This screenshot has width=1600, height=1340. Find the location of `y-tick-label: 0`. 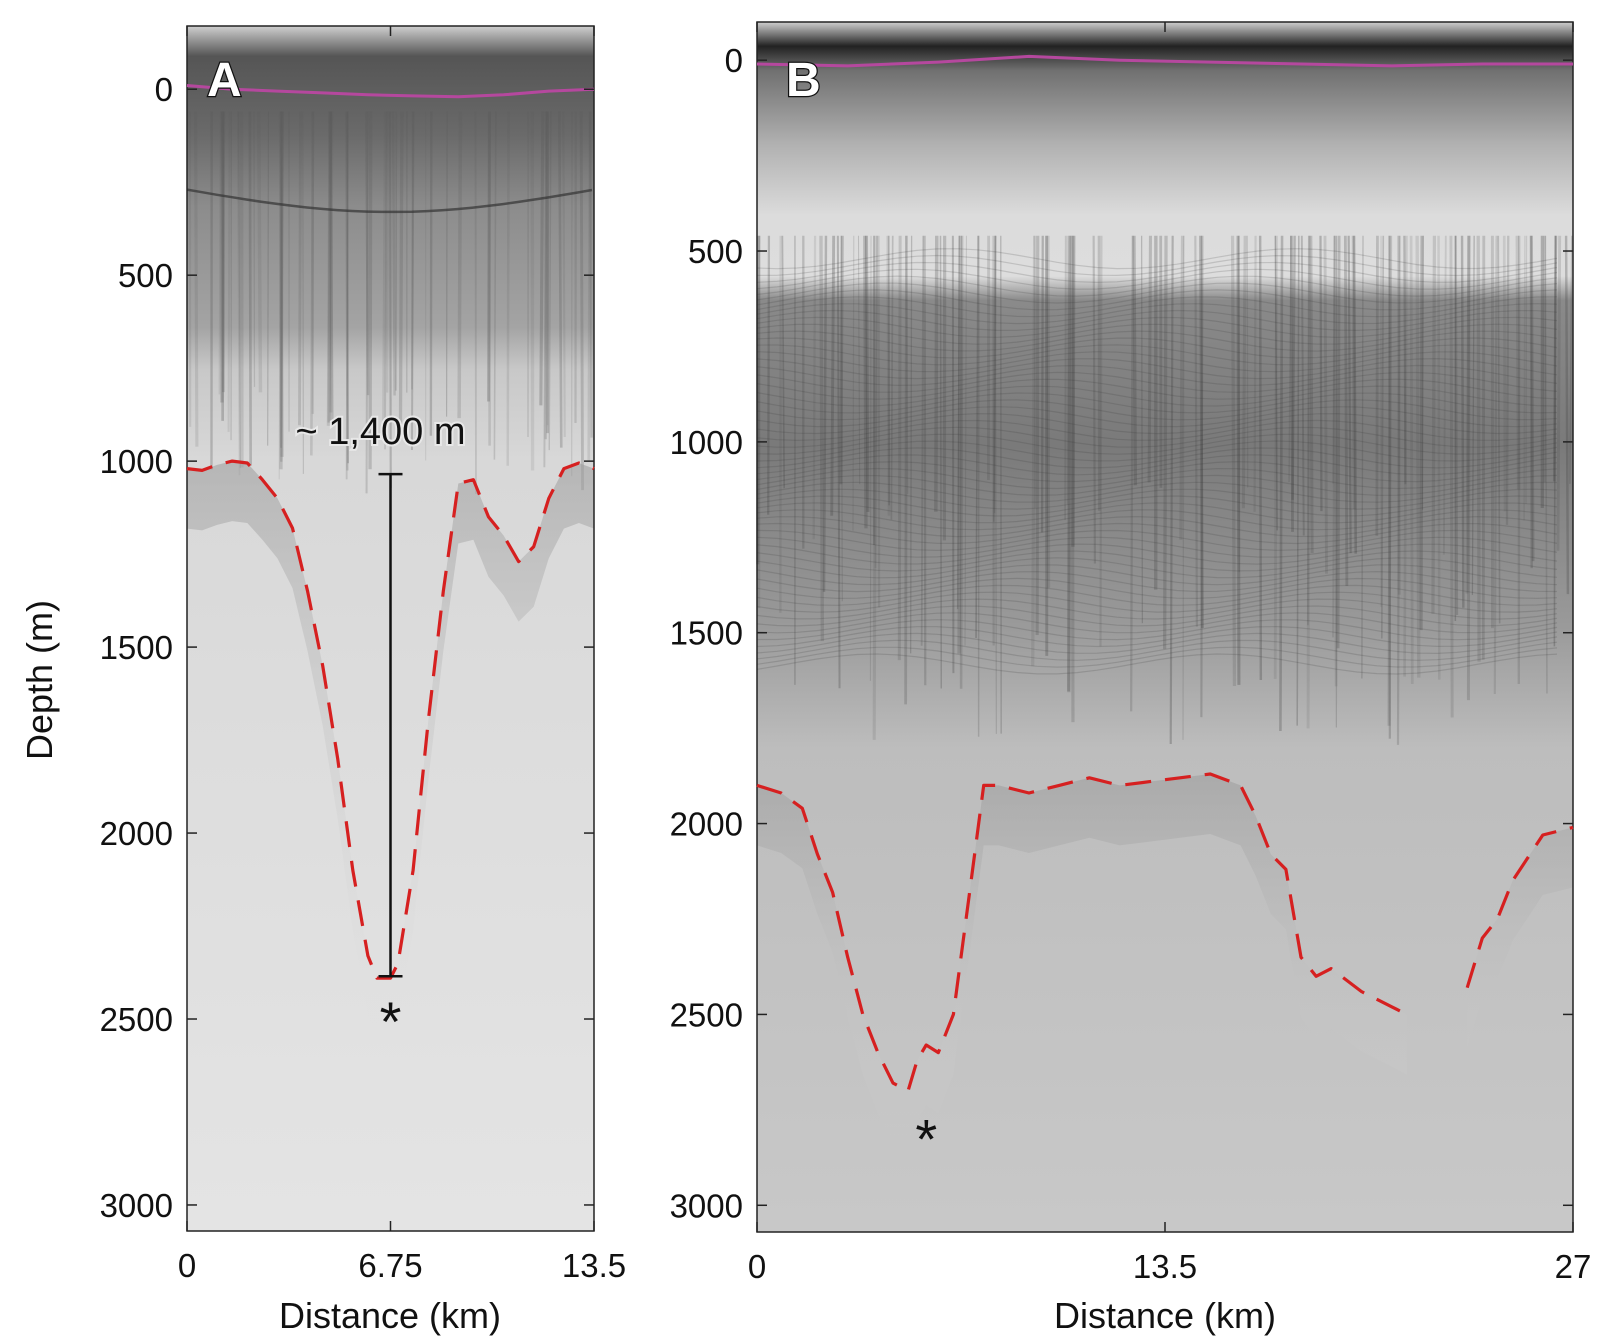

y-tick-label: 0 is located at coordinates (164, 89).